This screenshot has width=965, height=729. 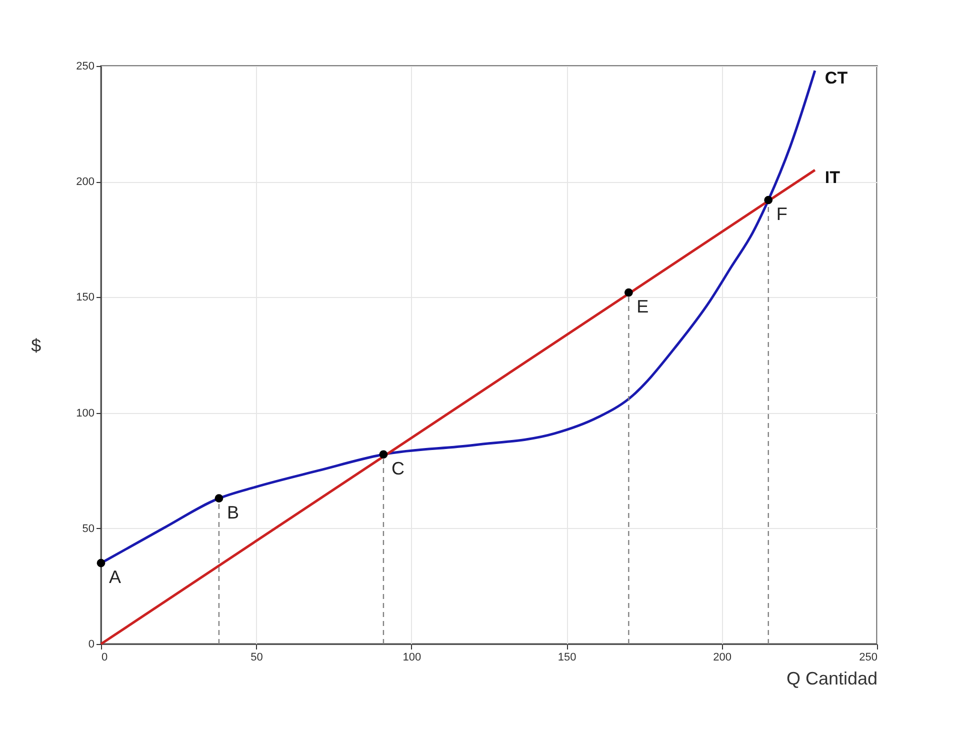 I want to click on y-tick-label: 0, so click(x=91, y=644).